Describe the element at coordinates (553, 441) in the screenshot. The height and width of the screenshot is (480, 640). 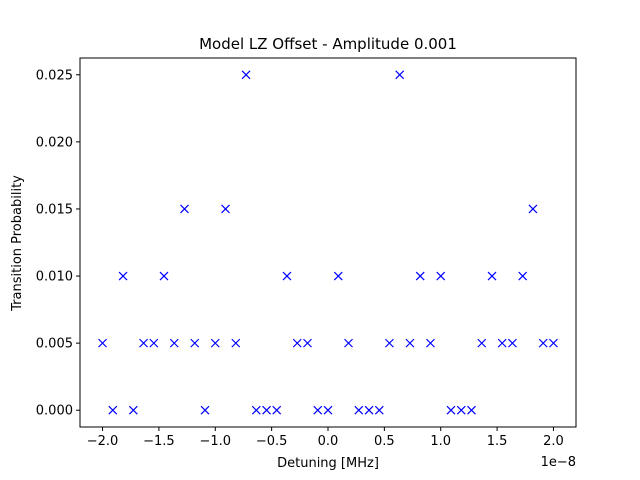
I see `x-tick-label: 2.0` at that location.